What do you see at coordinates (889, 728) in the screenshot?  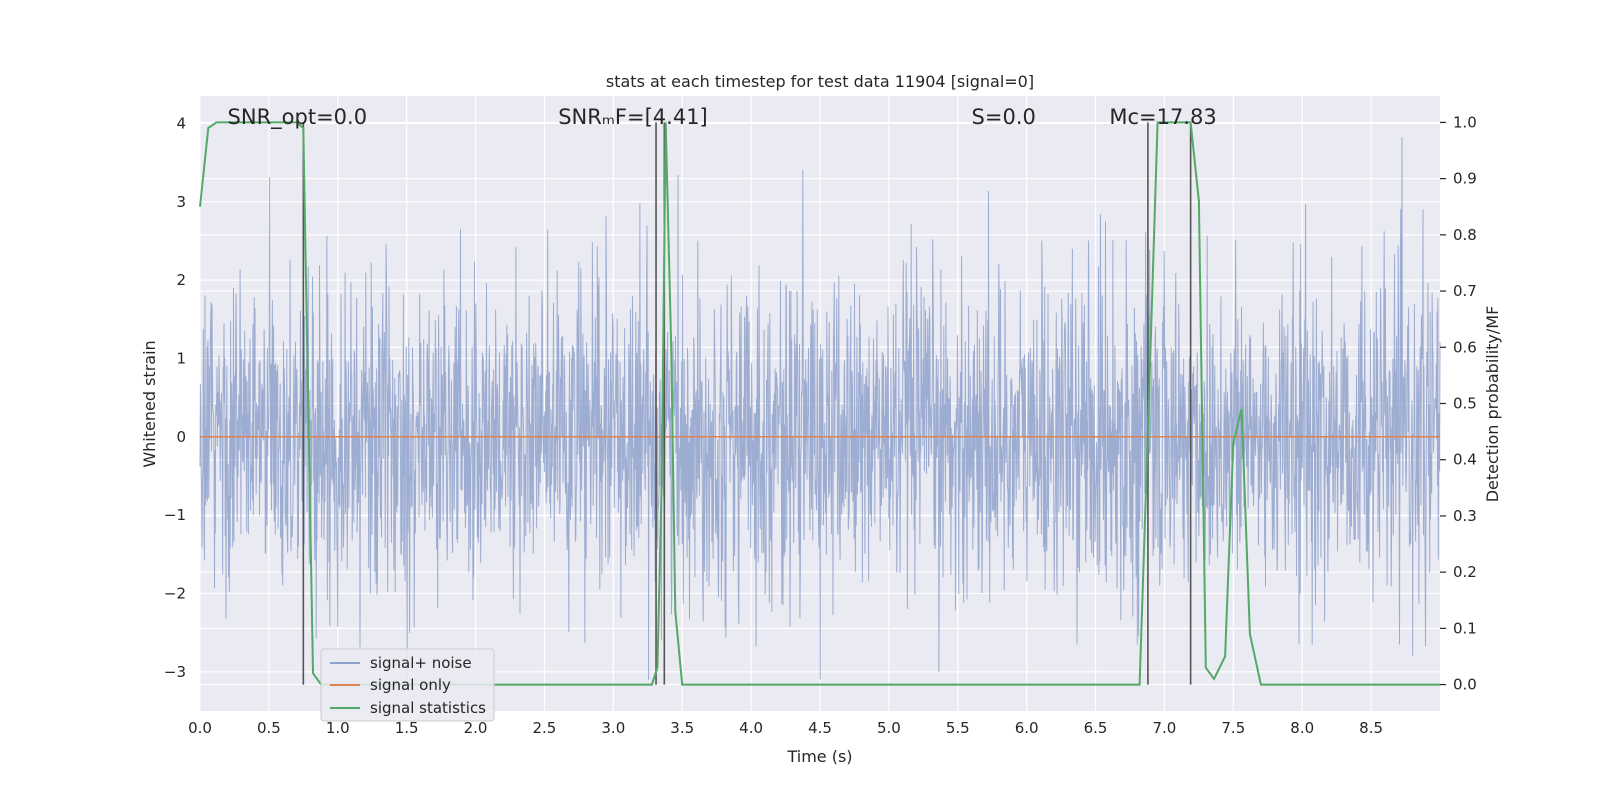 I see `x-tick-label: 5.0` at bounding box center [889, 728].